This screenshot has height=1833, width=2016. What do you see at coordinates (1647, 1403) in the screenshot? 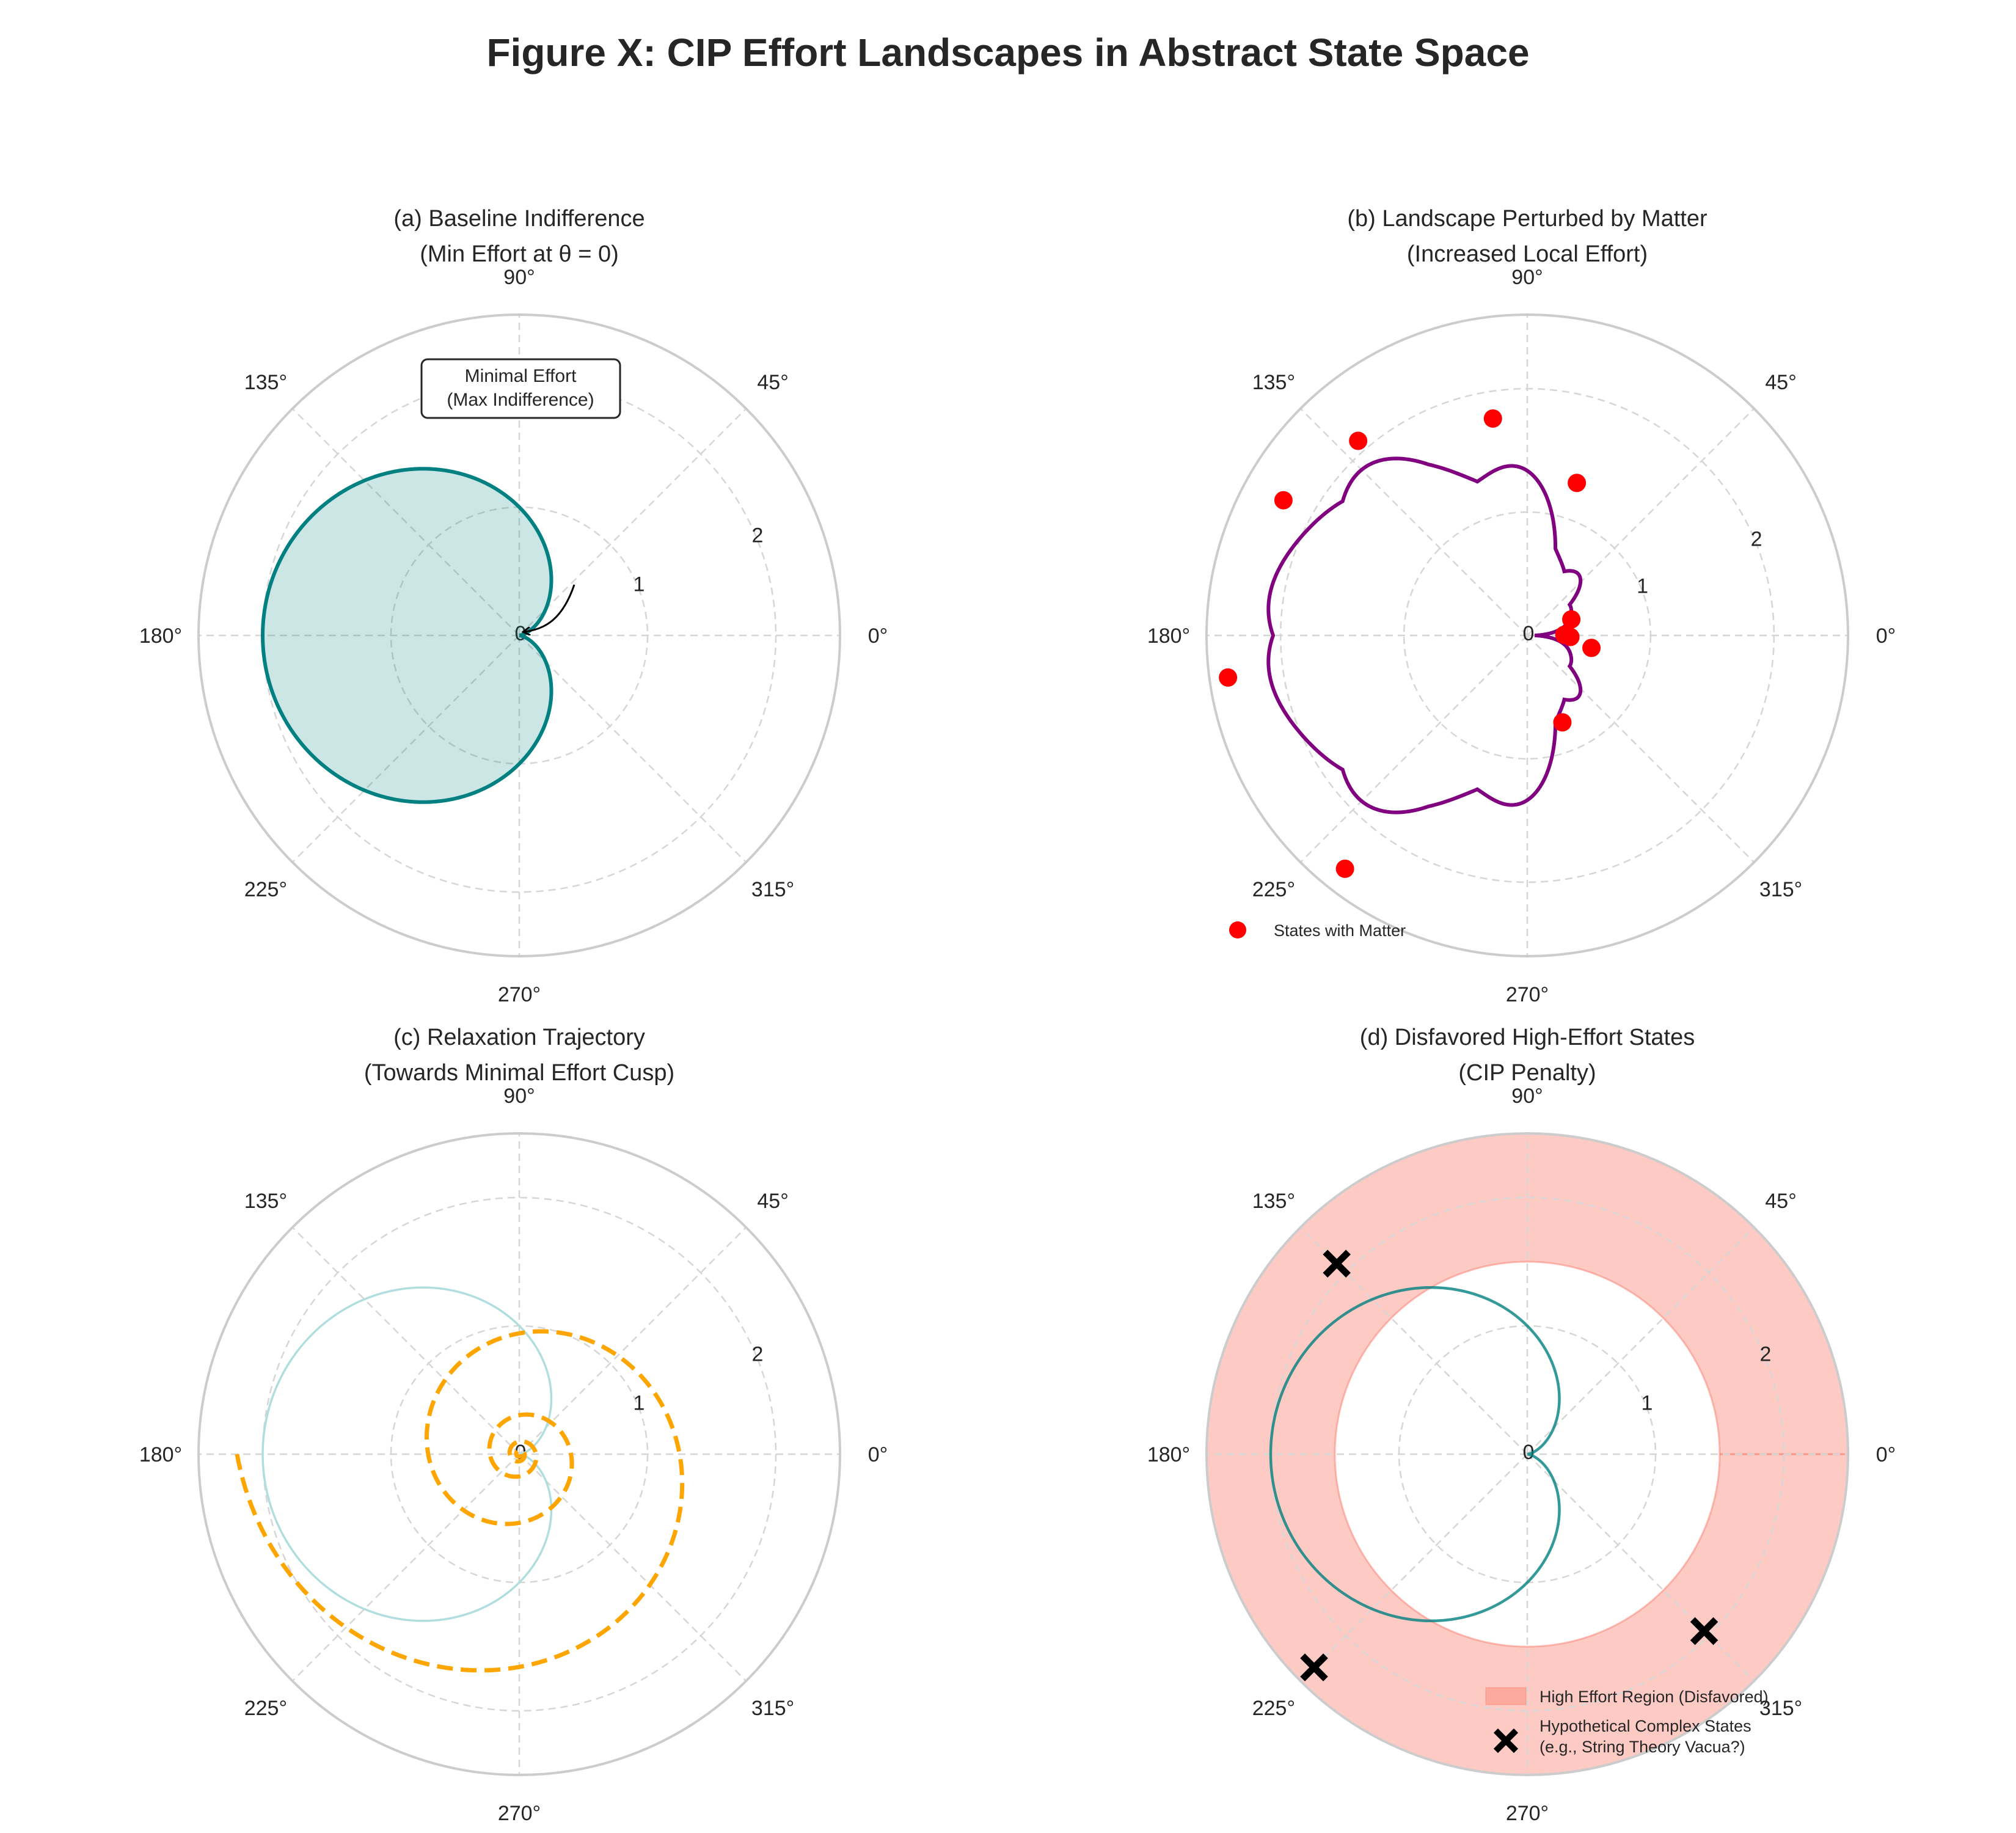
I see `panel-d-r-ticks: 0 1 2` at bounding box center [1647, 1403].